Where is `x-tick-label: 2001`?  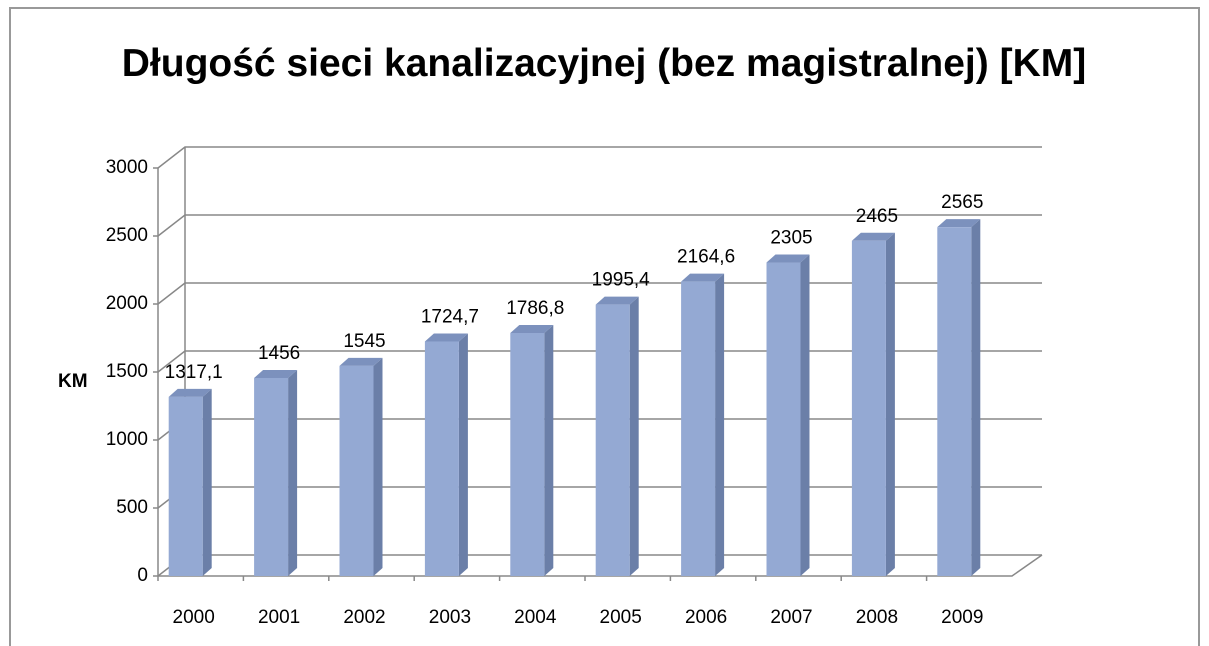
x-tick-label: 2001 is located at coordinates (279, 617).